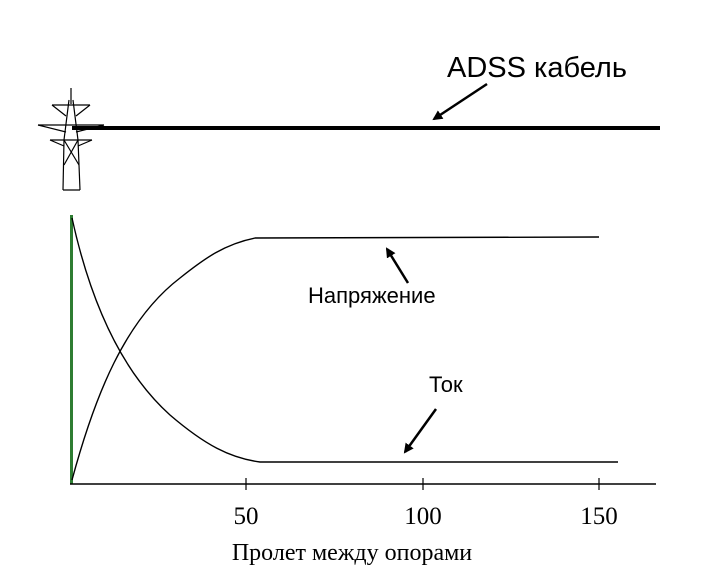  What do you see at coordinates (352, 553) in the screenshot?
I see `x-axis-label: Пролет между опорами` at bounding box center [352, 553].